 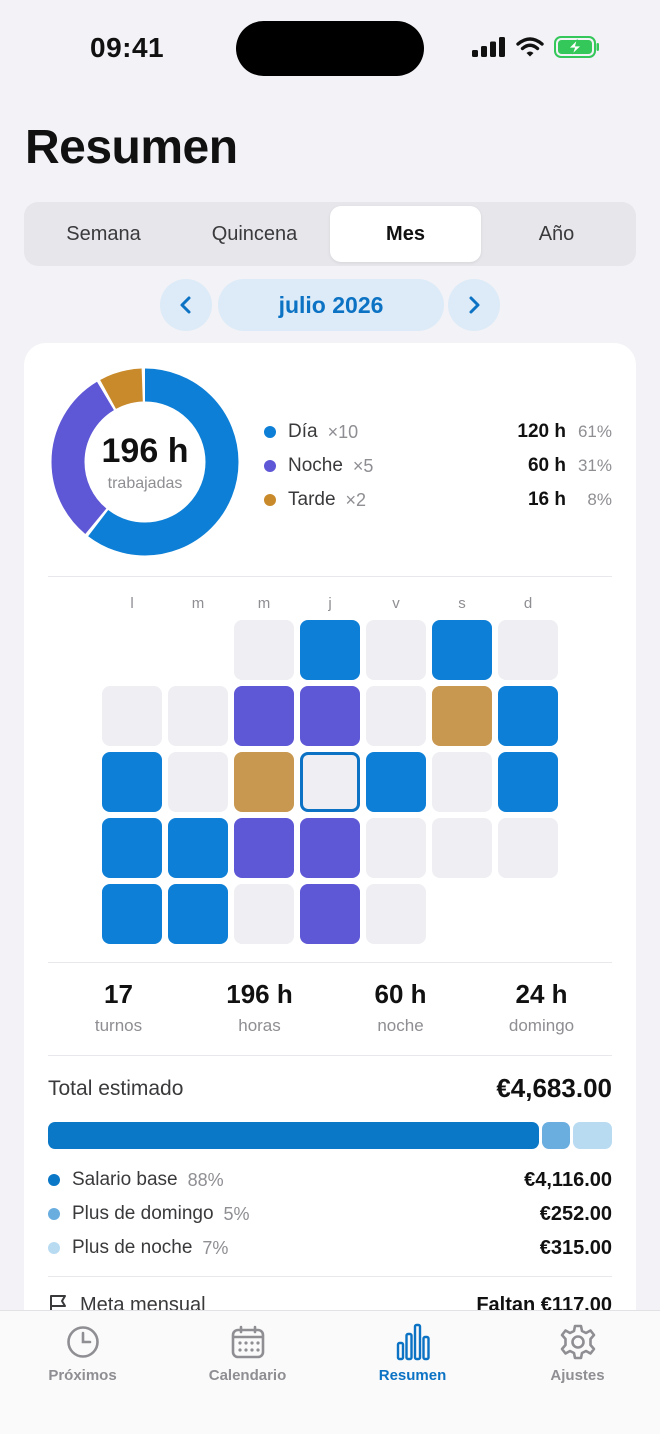 I want to click on chart-bars-icon, so click(x=413, y=1342).